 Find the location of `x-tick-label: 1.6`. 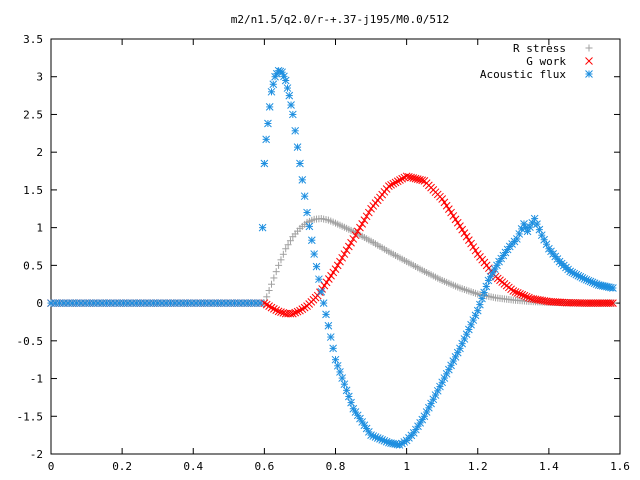

x-tick-label: 1.6 is located at coordinates (620, 466).